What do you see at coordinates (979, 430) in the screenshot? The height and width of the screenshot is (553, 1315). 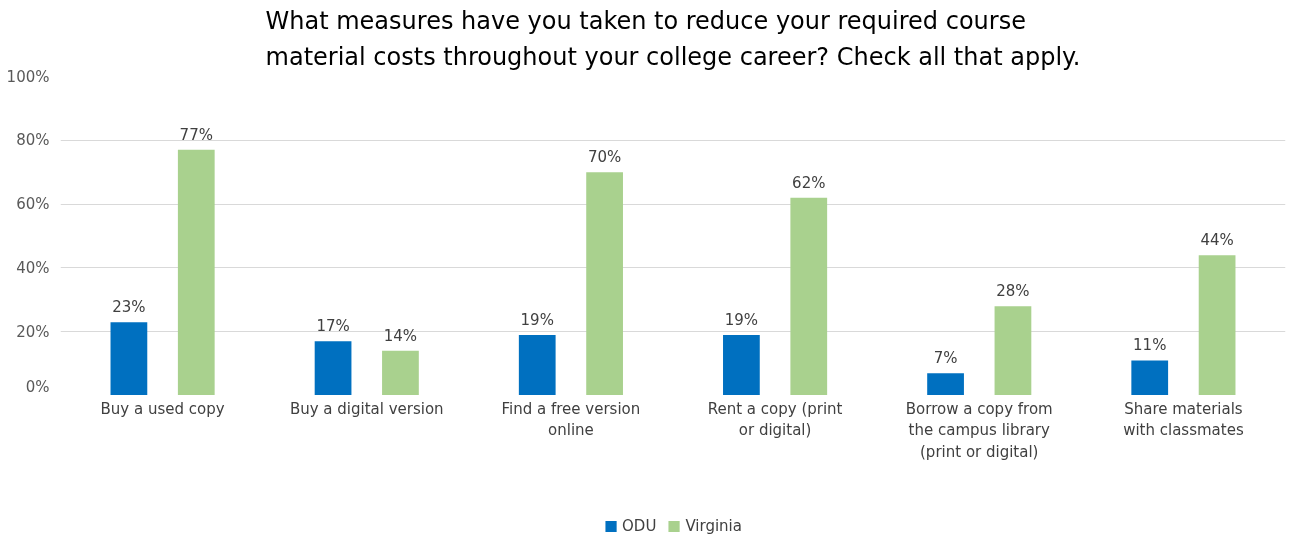 I see `x-tick-label: Borrow a copy from the campus library (print or digital)` at bounding box center [979, 430].